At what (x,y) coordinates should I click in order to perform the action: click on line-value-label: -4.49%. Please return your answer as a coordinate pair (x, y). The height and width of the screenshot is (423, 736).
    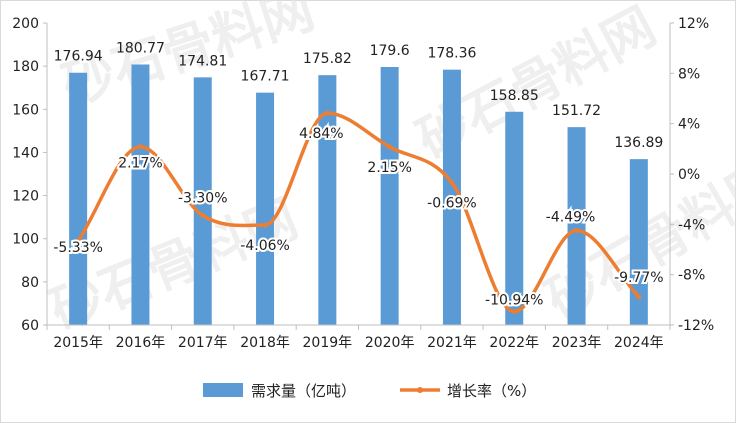
    Looking at the image, I should click on (571, 217).